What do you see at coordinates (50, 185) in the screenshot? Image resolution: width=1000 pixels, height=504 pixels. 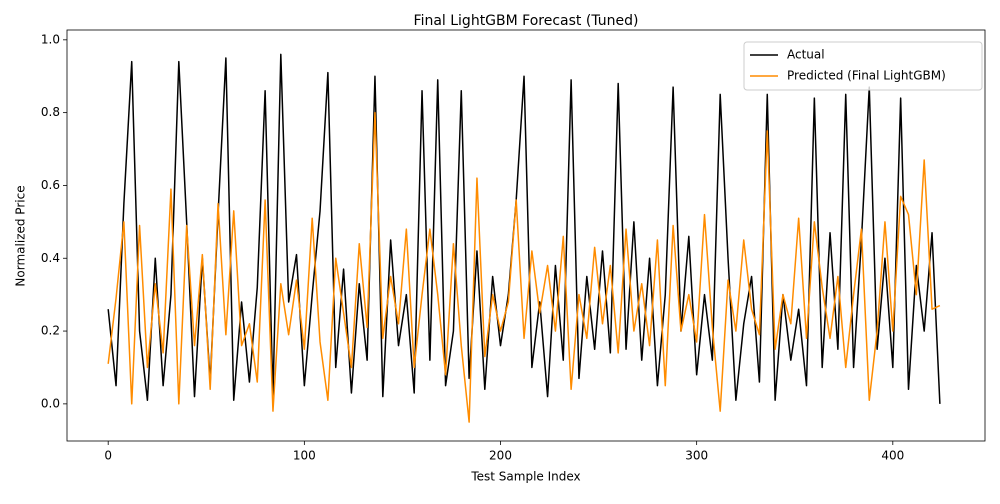 I see `y-tick-label: 0.6` at bounding box center [50, 185].